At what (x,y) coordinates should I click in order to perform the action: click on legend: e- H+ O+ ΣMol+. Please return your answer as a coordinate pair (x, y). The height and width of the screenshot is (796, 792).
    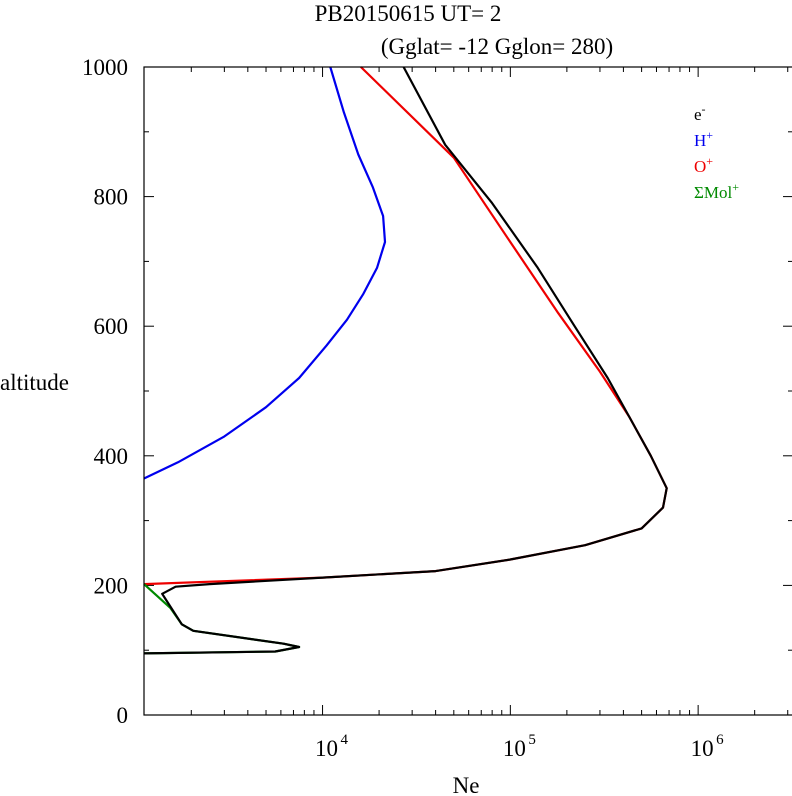
    Looking at the image, I should click on (716, 152).